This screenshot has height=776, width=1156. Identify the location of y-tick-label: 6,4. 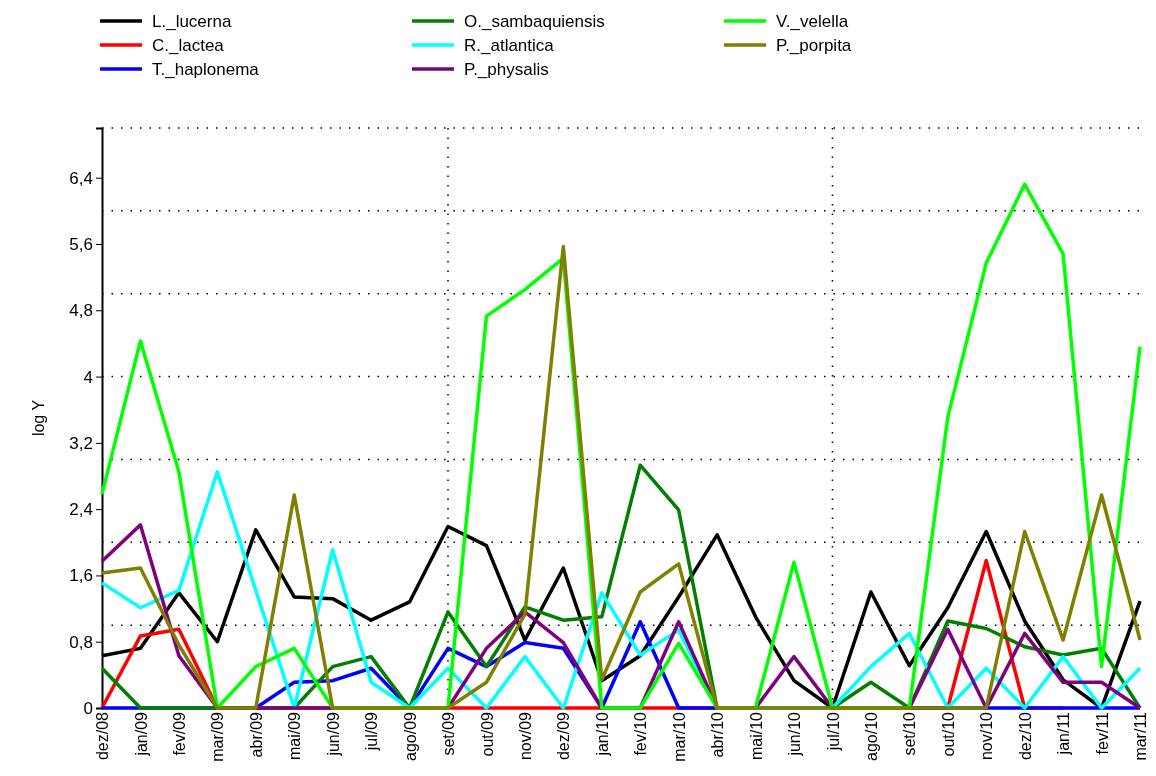
(81, 178).